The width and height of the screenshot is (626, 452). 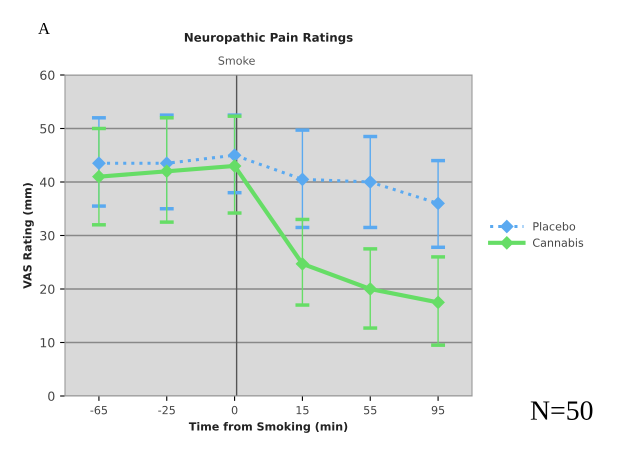 I want to click on x-tick-label: 15, so click(x=302, y=410).